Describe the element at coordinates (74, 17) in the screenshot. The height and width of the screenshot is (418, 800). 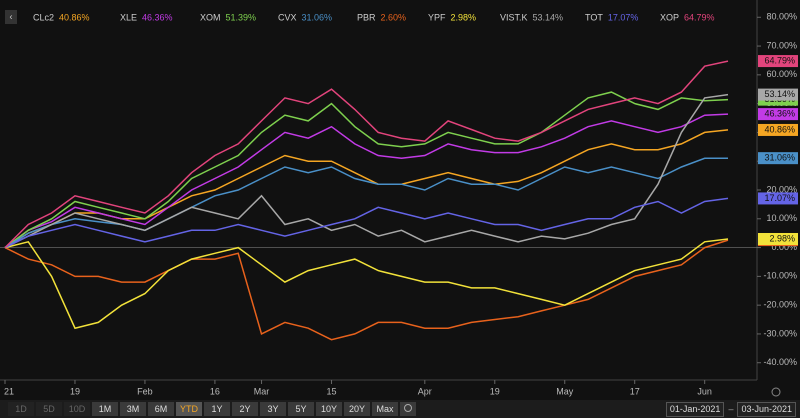
I see `legend-value: 40.86%` at that location.